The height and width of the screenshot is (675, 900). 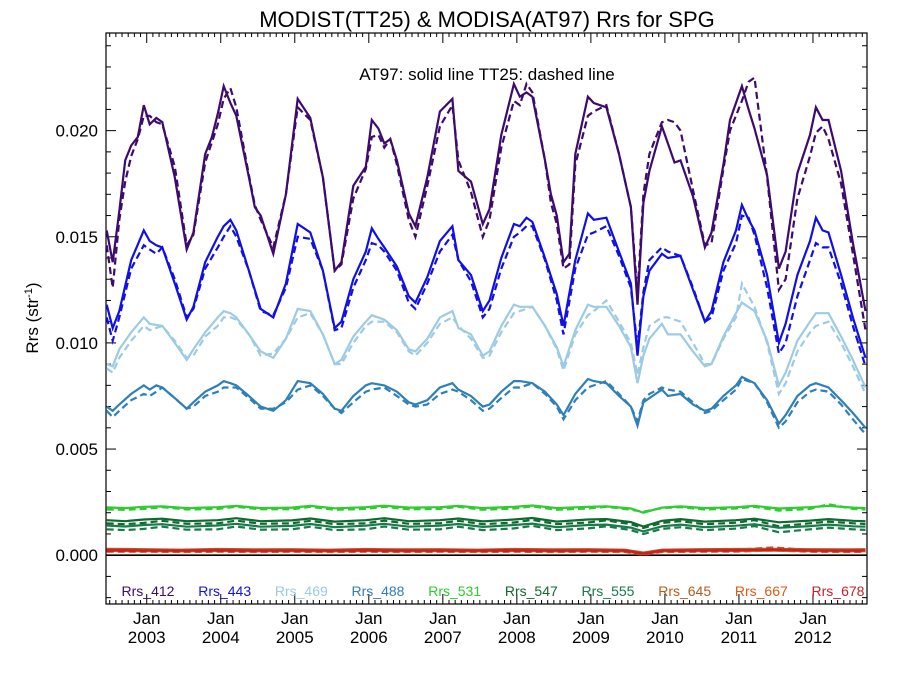 I want to click on y-axis-label: Rrs (str-1), so click(x=32, y=317).